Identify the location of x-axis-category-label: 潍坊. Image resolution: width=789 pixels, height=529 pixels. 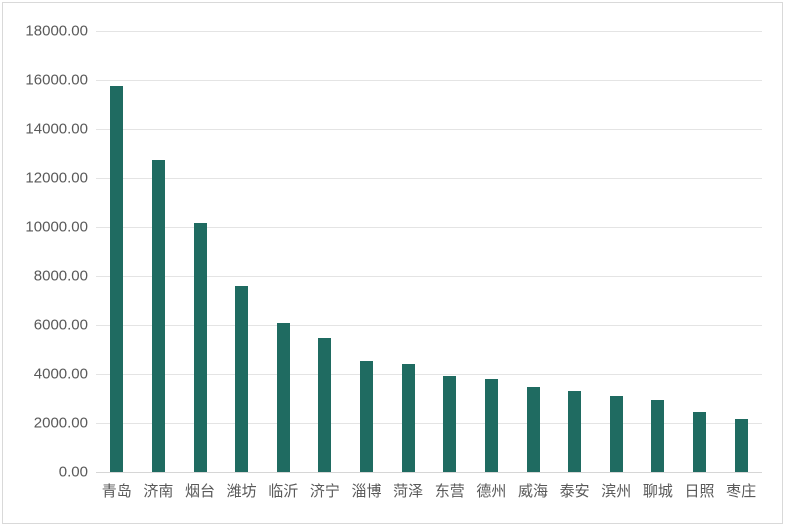
(241, 491).